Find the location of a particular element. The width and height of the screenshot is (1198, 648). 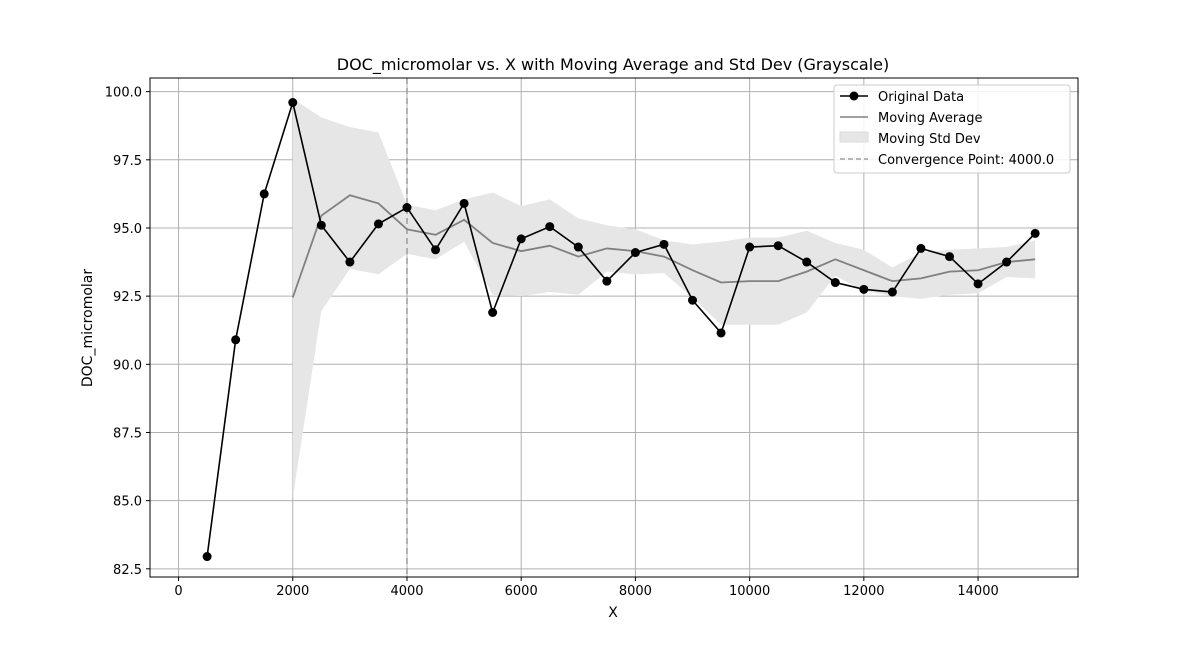

y-axis-label: DOC_micromolar is located at coordinates (88, 328).